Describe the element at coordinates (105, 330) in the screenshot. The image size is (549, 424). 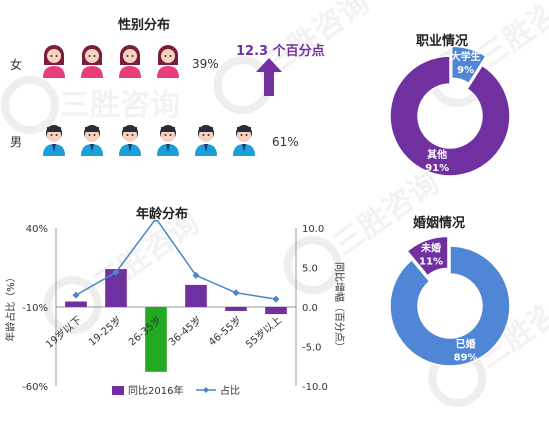
I see `category-label: 19-25岁` at that location.